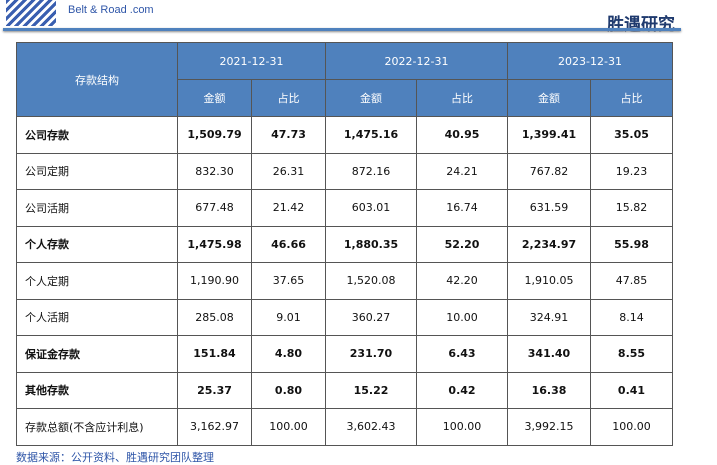 This screenshot has width=717, height=465. What do you see at coordinates (214, 390) in the screenshot?
I see `amount-cell: 25.37` at bounding box center [214, 390].